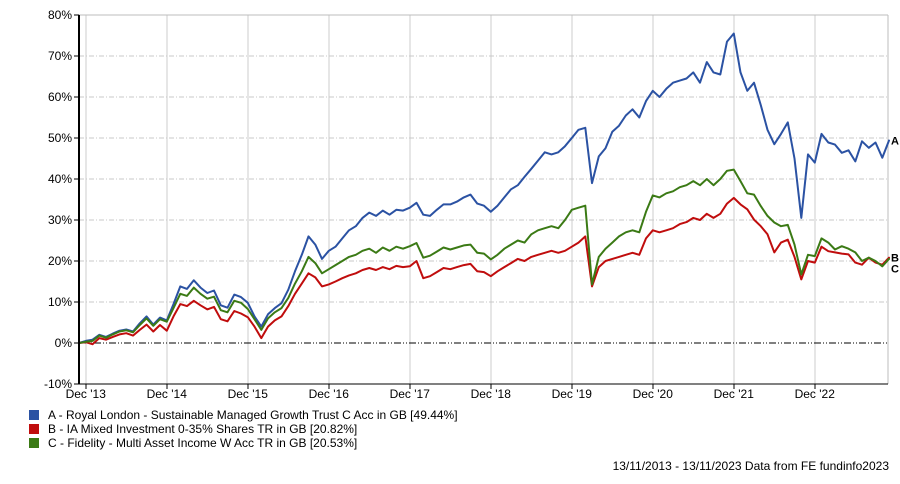  Describe the element at coordinates (410, 394) in the screenshot. I see `x-tick-label: Dec '17` at that location.